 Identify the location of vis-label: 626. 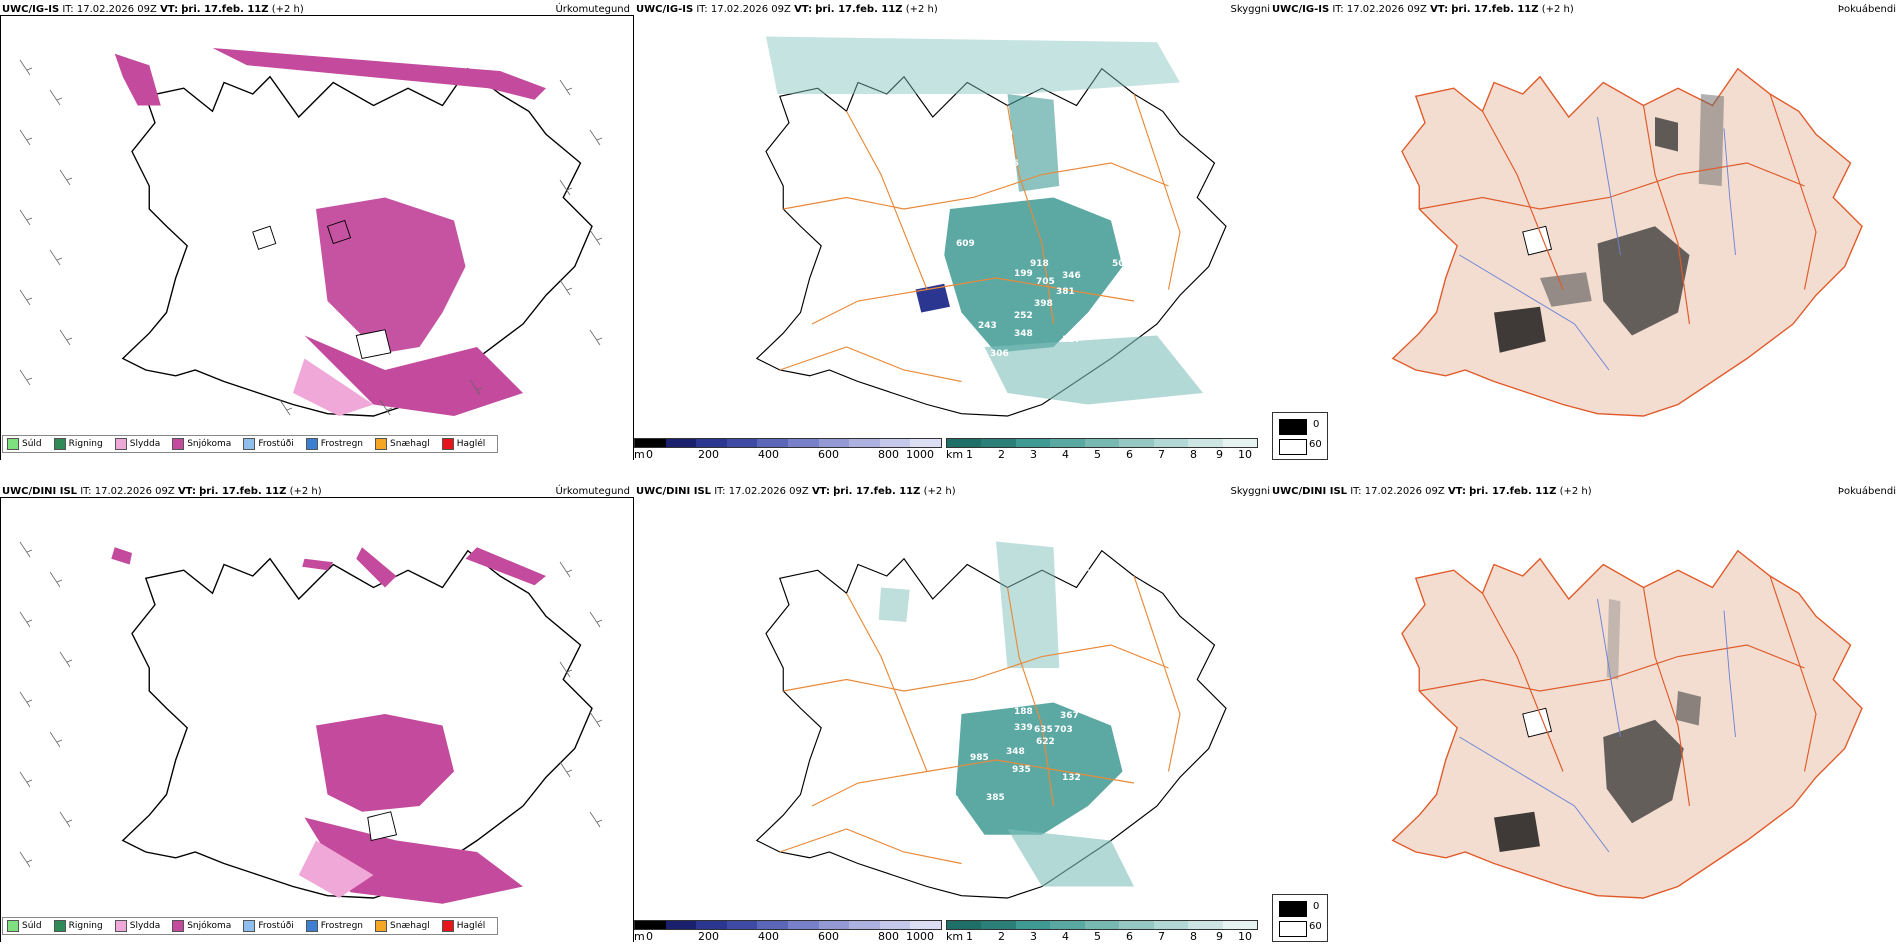
(1009, 164).